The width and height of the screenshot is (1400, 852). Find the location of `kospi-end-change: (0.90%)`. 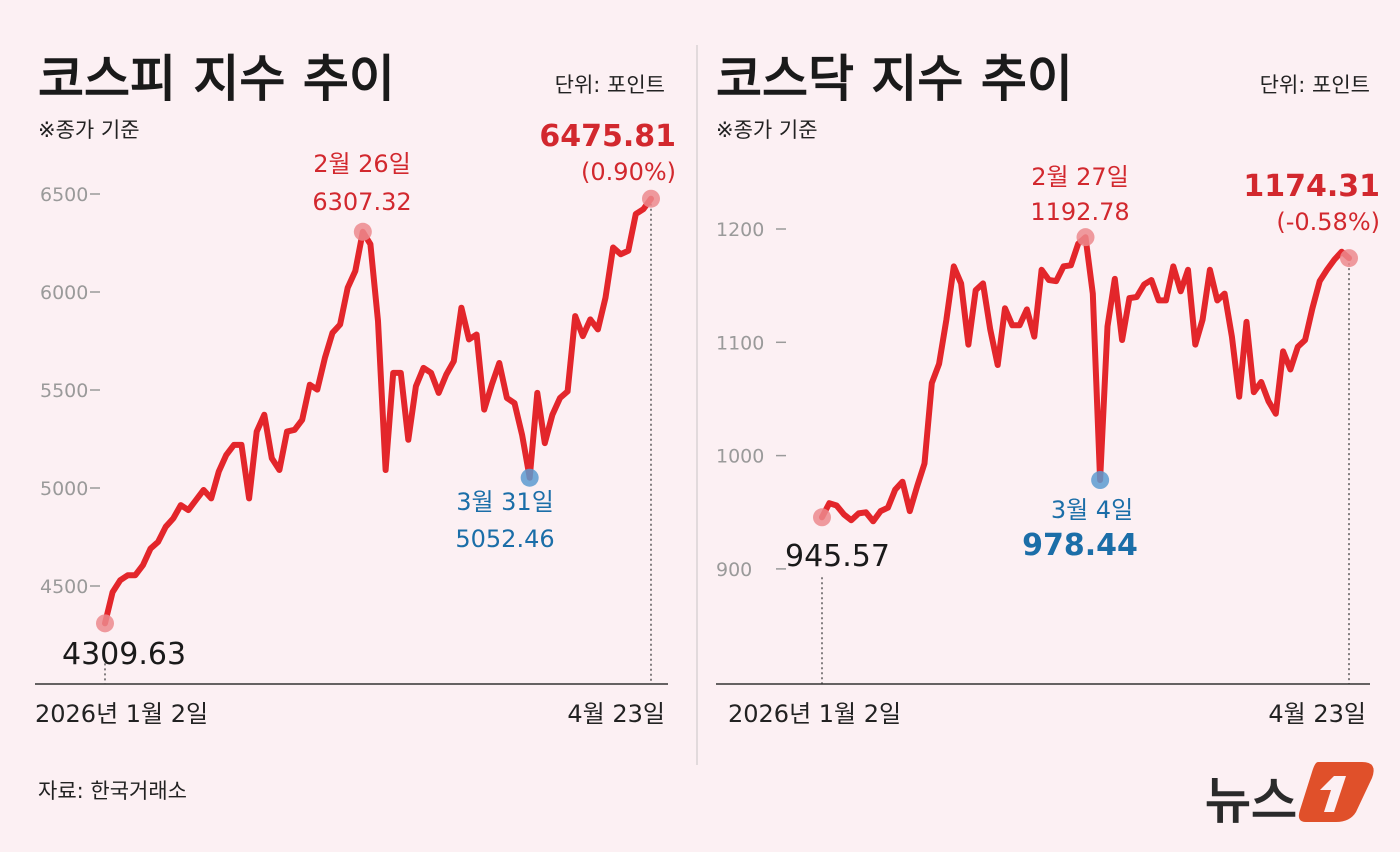

kospi-end-change: (0.90%) is located at coordinates (628, 172).